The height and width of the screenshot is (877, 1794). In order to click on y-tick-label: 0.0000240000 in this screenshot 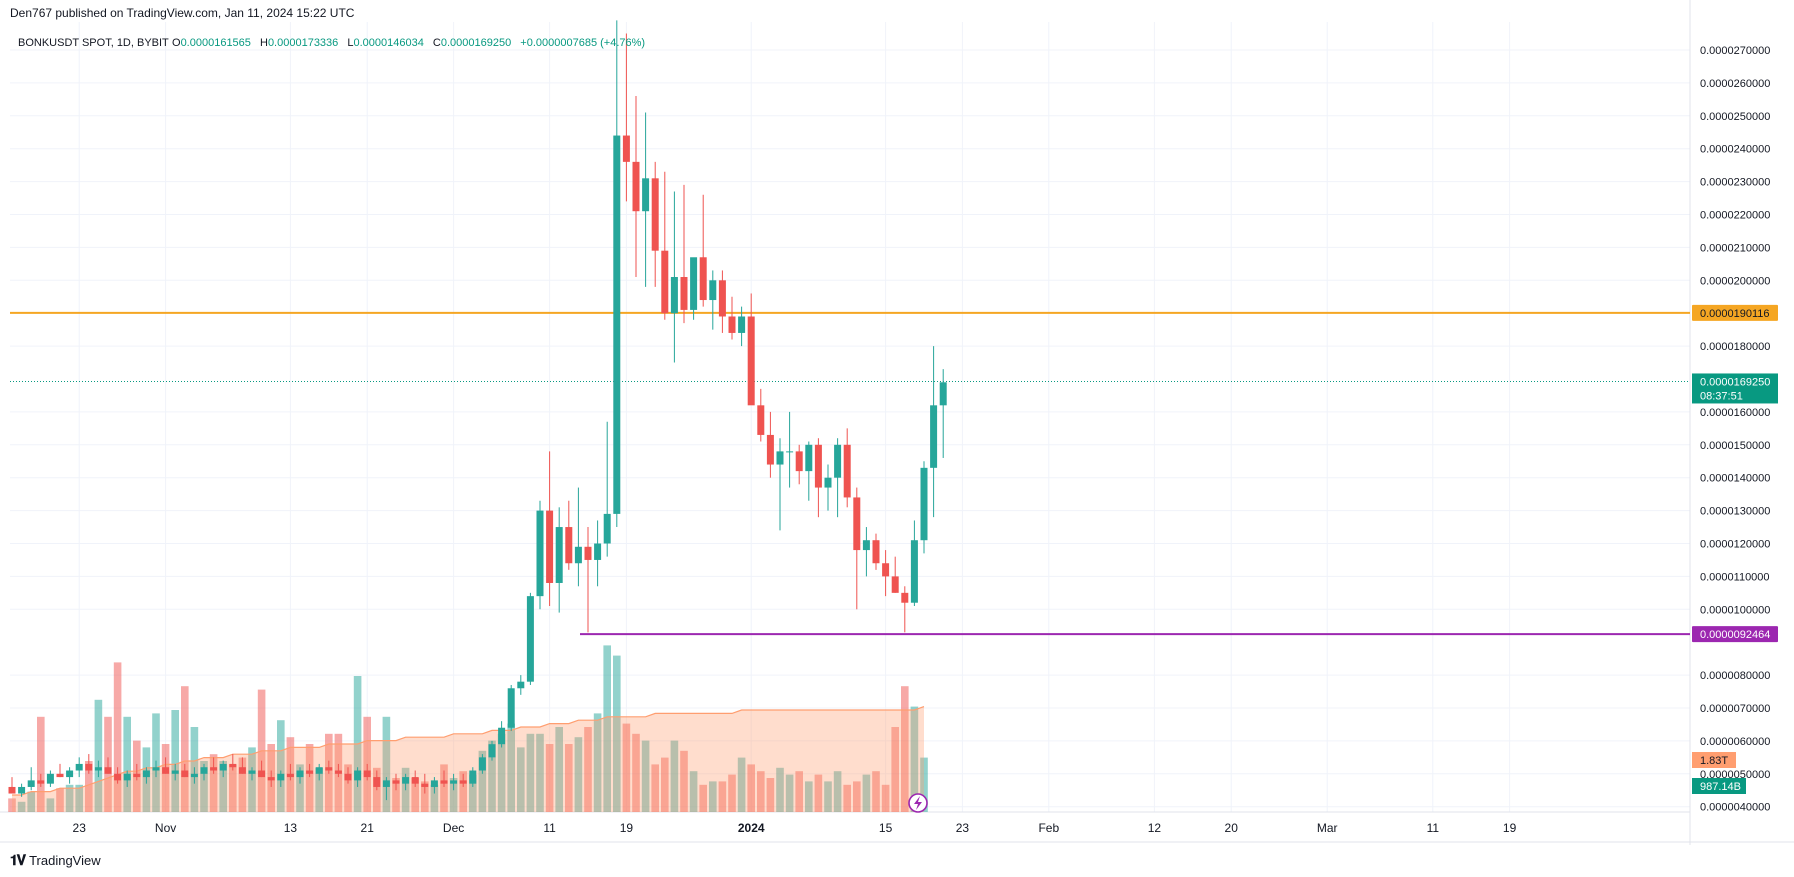, I will do `click(1735, 150)`.